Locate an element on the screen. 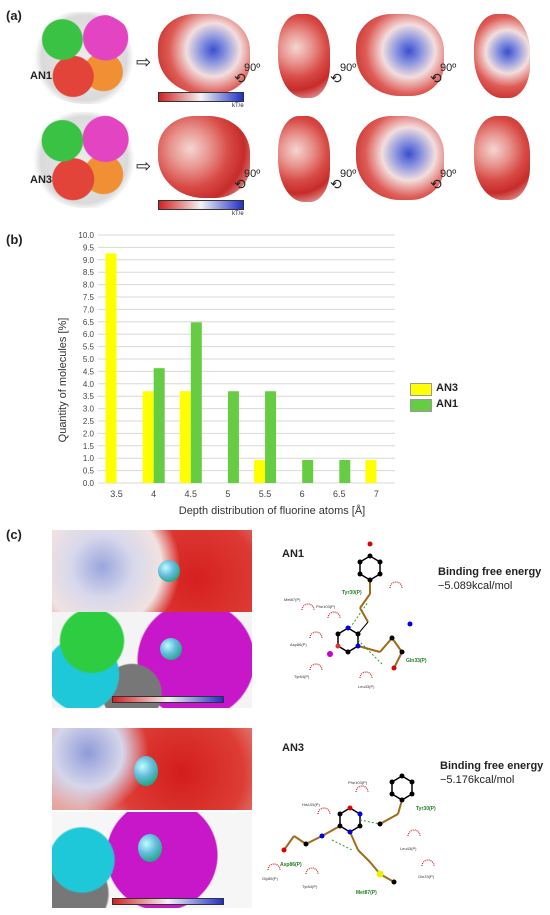 The height and width of the screenshot is (915, 550). an1-residue-tyr30: Tyr30(P) is located at coordinates (352, 593).